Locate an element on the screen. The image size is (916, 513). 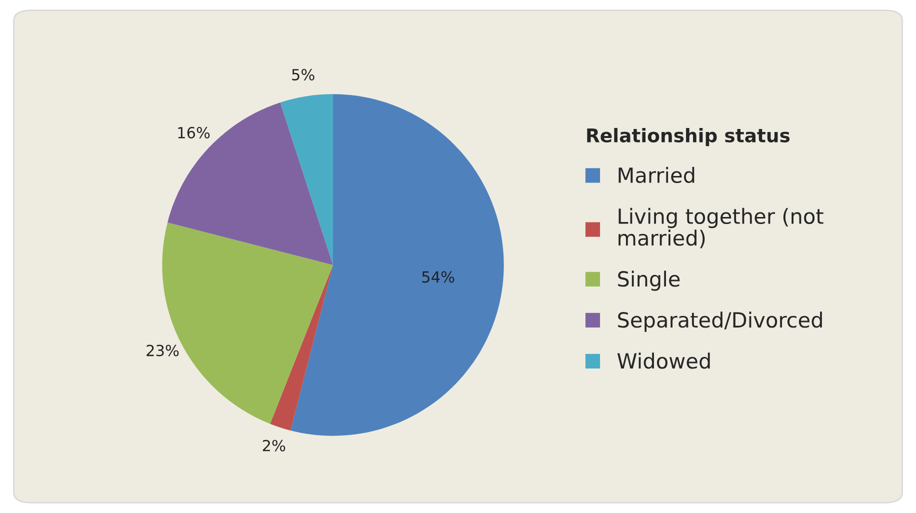
legend-label: Single is located at coordinates (649, 280).